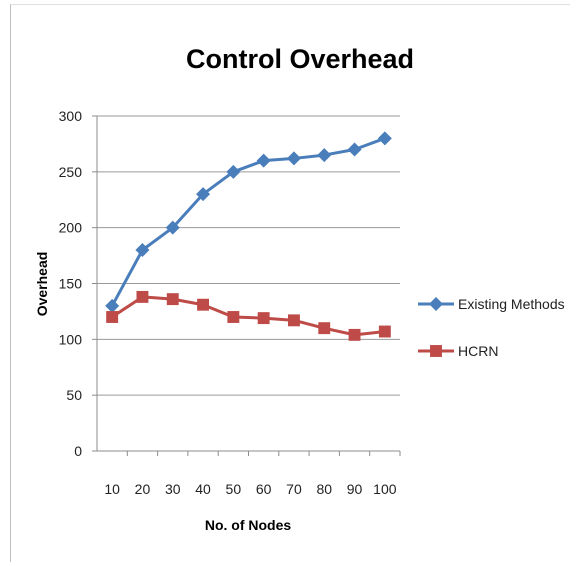 The width and height of the screenshot is (576, 566). I want to click on x-tick-label: 70, so click(294, 489).